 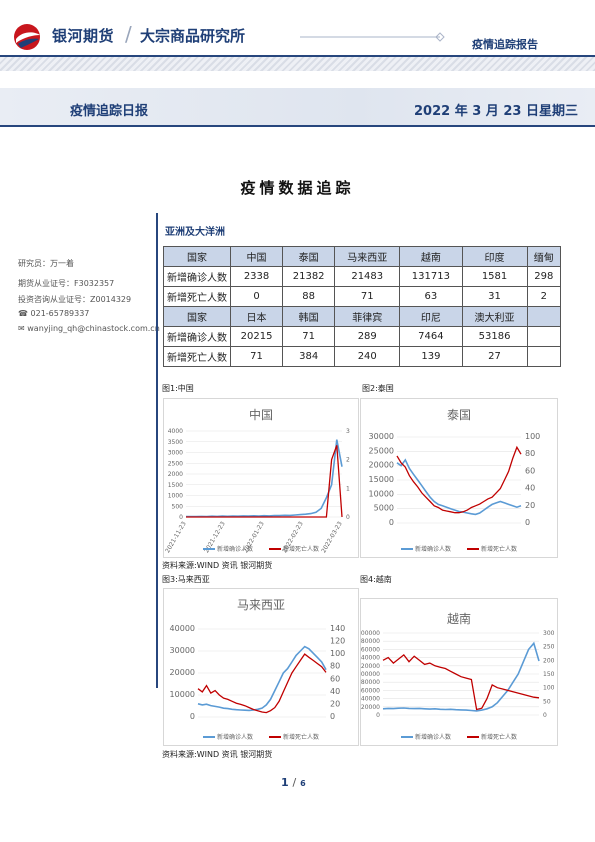 I want to click on chart-title: 泰国, so click(x=459, y=415).